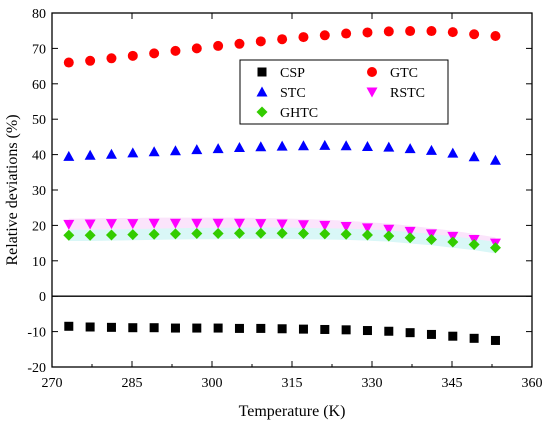 This screenshot has width=550, height=427. I want to click on y-tick-label: 20, so click(39, 226).